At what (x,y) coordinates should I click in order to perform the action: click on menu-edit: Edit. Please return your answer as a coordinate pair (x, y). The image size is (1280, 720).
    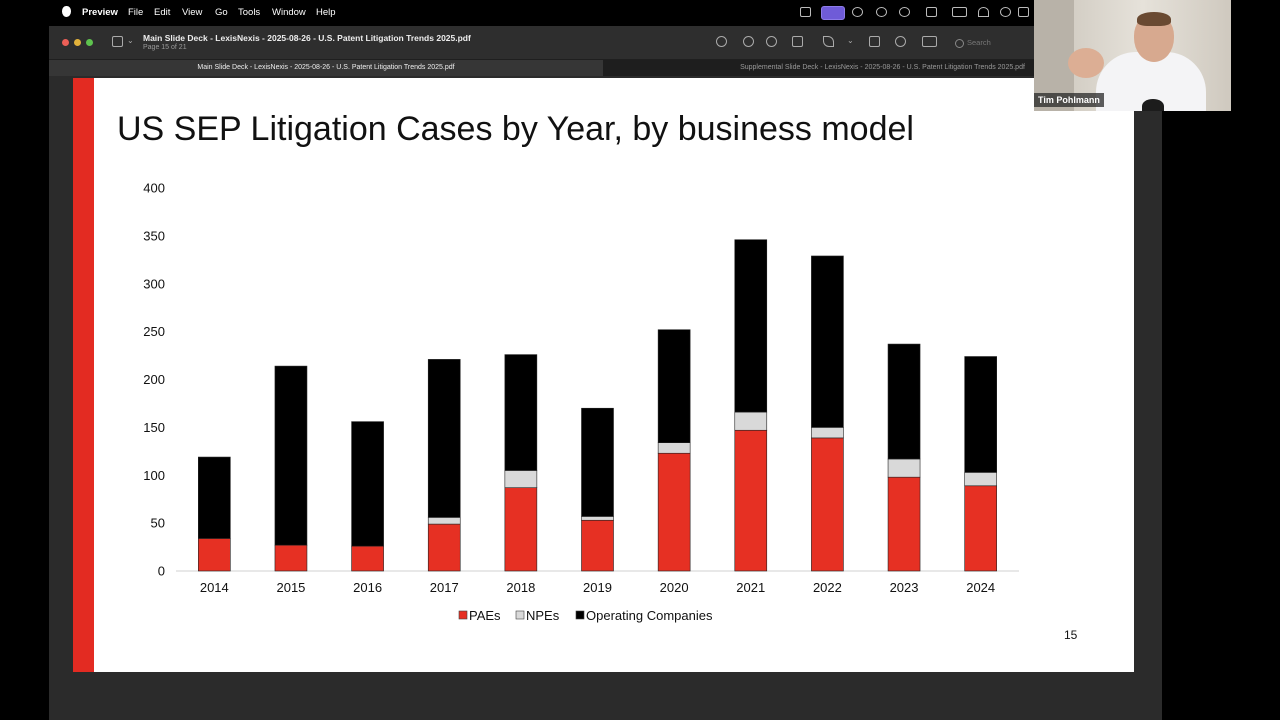
    Looking at the image, I should click on (162, 12).